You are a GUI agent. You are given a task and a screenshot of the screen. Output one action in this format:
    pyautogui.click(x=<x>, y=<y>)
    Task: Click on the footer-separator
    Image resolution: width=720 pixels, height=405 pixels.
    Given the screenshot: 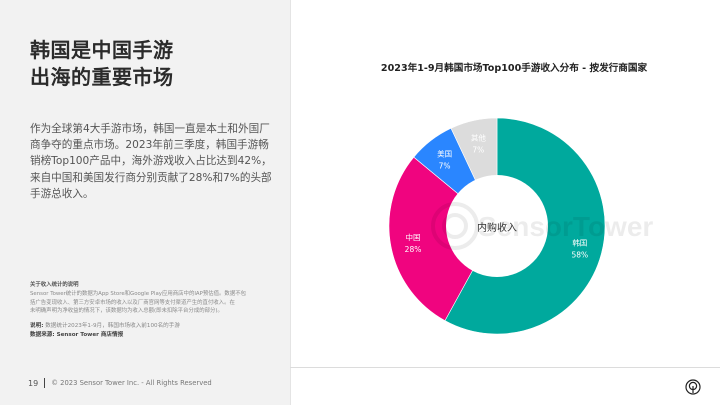 What is the action you would take?
    pyautogui.click(x=45, y=383)
    